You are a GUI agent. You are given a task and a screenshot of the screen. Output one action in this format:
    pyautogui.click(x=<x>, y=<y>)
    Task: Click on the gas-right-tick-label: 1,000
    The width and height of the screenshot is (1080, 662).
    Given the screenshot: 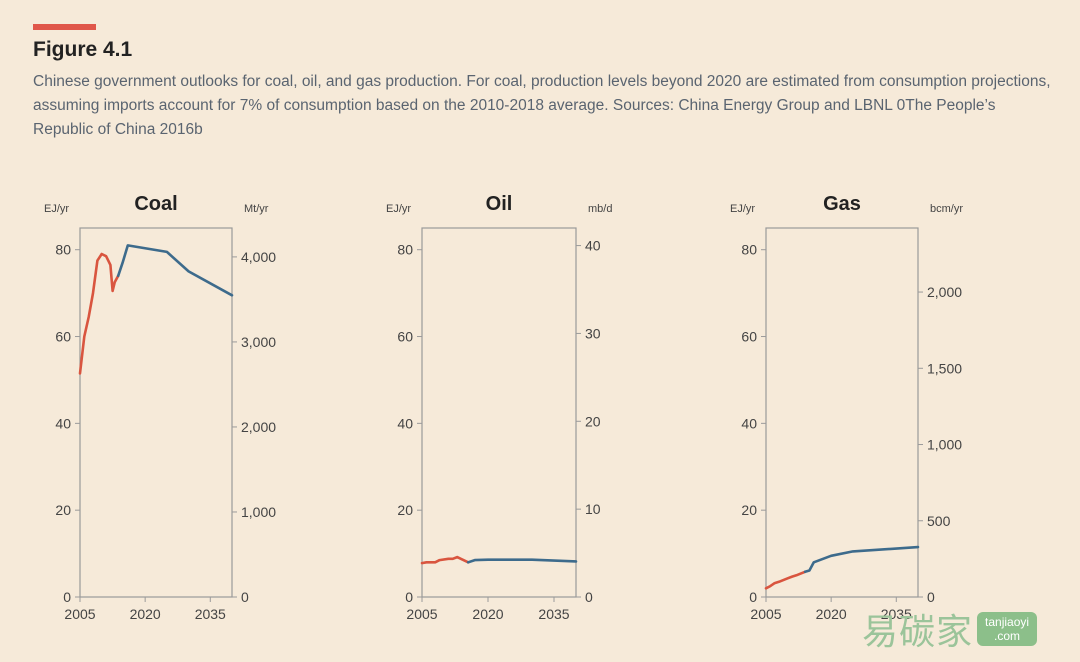 What is the action you would take?
    pyautogui.click(x=944, y=445)
    